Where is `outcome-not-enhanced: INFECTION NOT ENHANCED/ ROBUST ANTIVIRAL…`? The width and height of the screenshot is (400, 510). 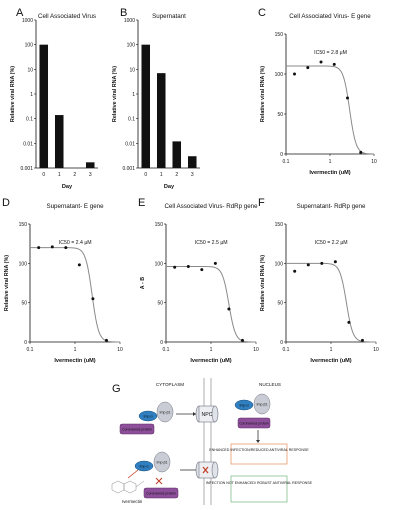
outcome-not-enhanced: INFECTION NOT ENHANCED/ ROBUST ANTIVIRAL… is located at coordinates (259, 483).